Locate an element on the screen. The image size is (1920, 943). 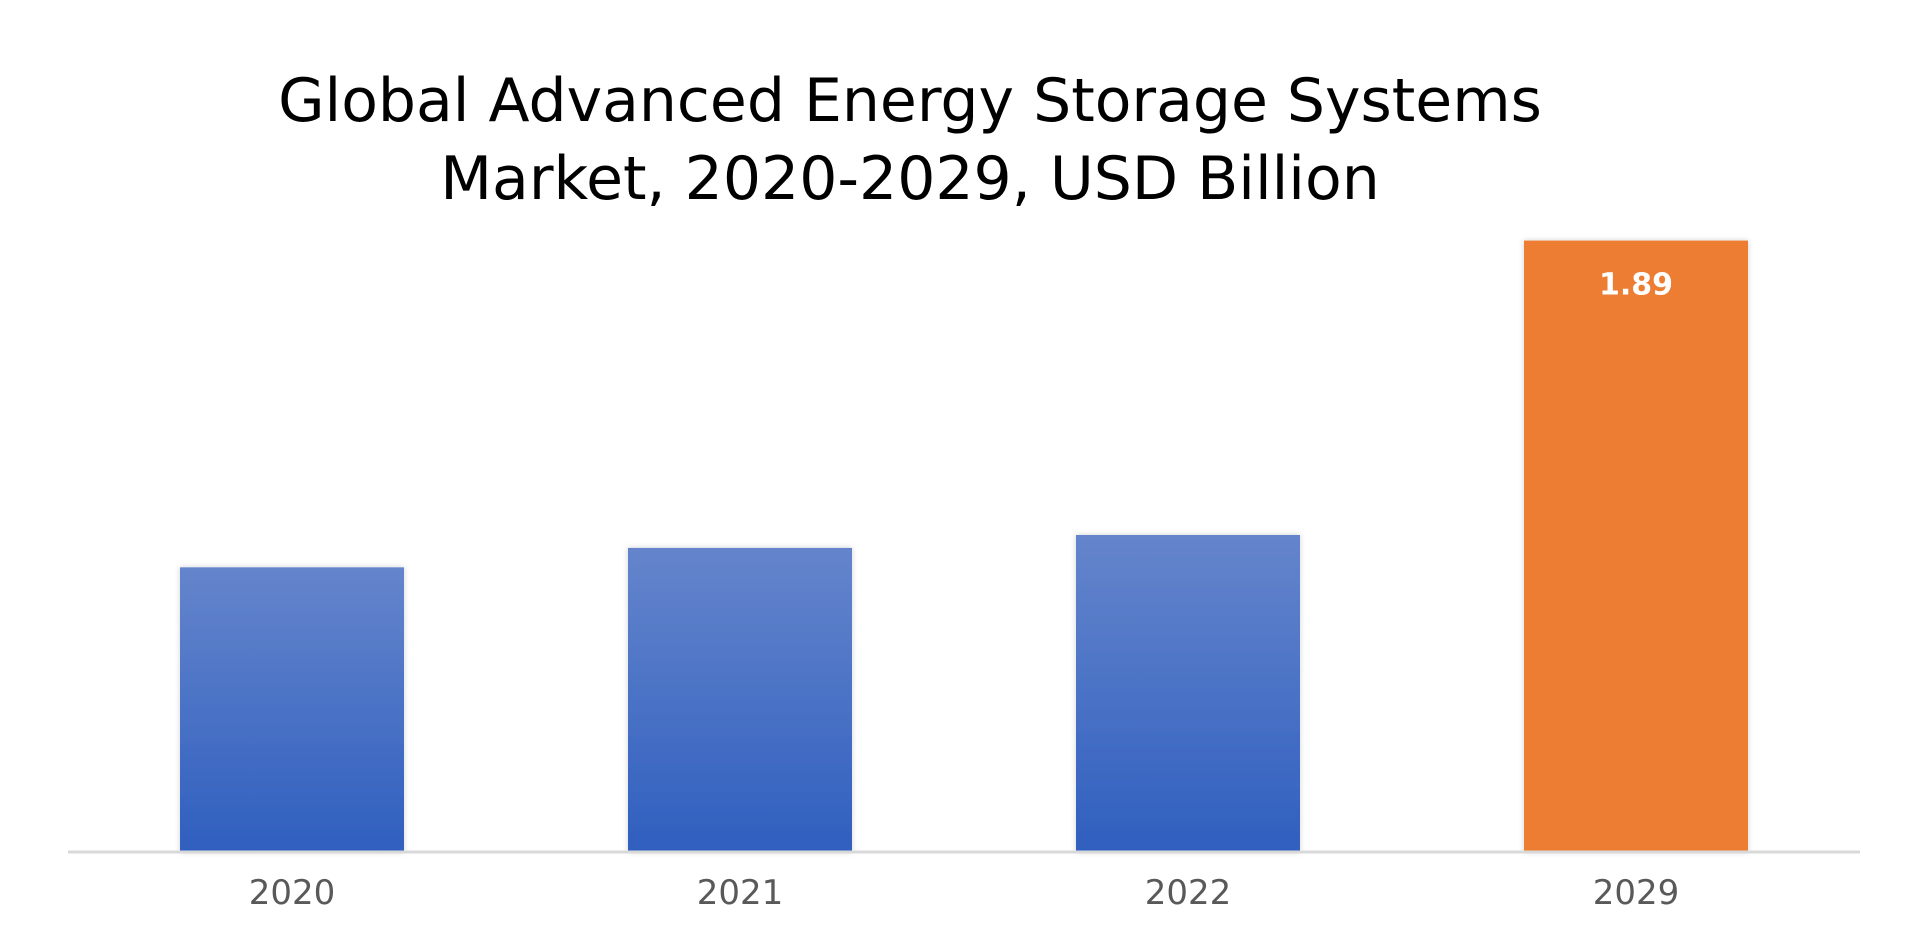
x-tick-label-2021: 2021 is located at coordinates (740, 893).